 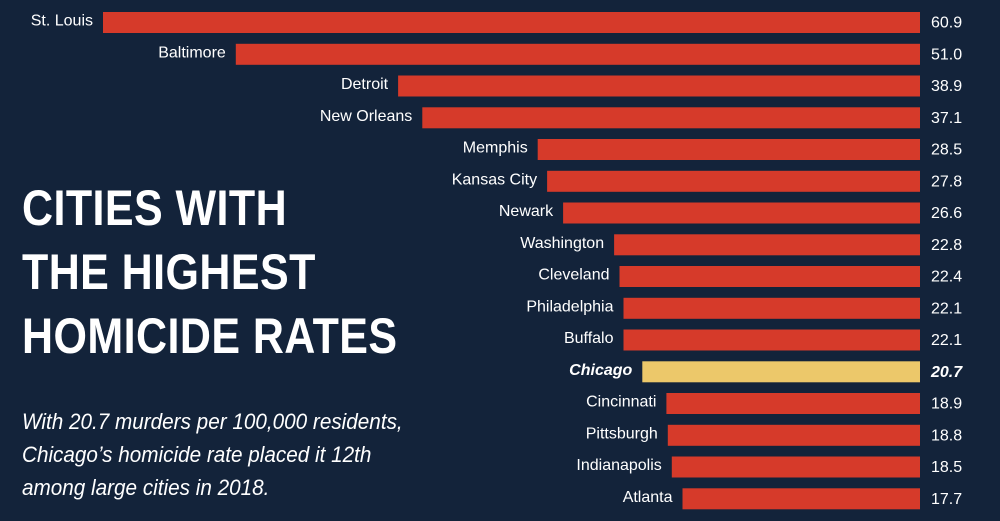 I want to click on headline: CITIES WITH THE HIGHEST HOMICIDE RATES, so click(x=210, y=272).